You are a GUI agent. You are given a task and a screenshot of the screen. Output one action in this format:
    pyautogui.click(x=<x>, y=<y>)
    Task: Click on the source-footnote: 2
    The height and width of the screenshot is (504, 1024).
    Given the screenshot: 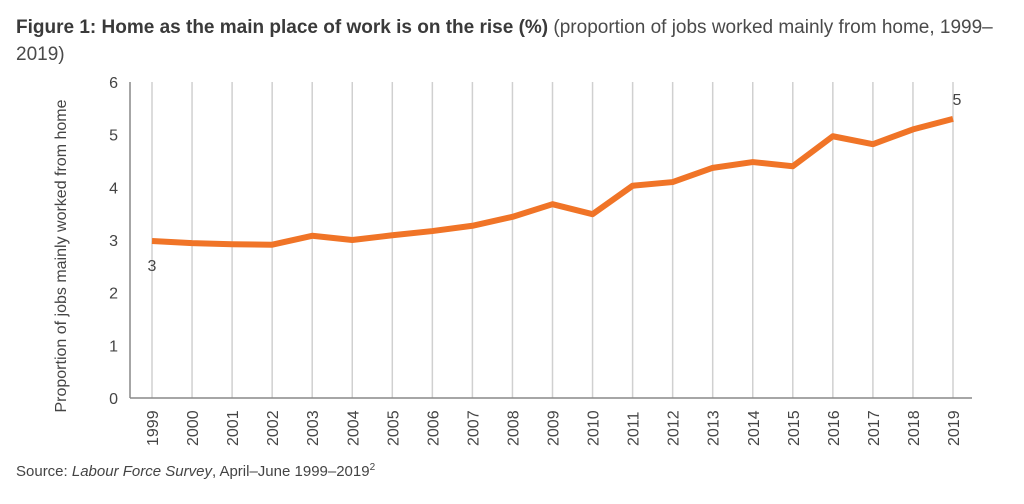 What is the action you would take?
    pyautogui.click(x=372, y=467)
    